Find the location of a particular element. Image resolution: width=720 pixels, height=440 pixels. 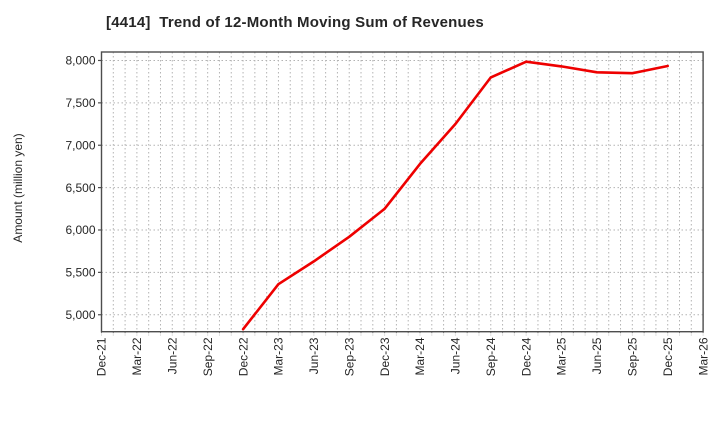

x-tick-label: Mar-26 is located at coordinates (703, 356).